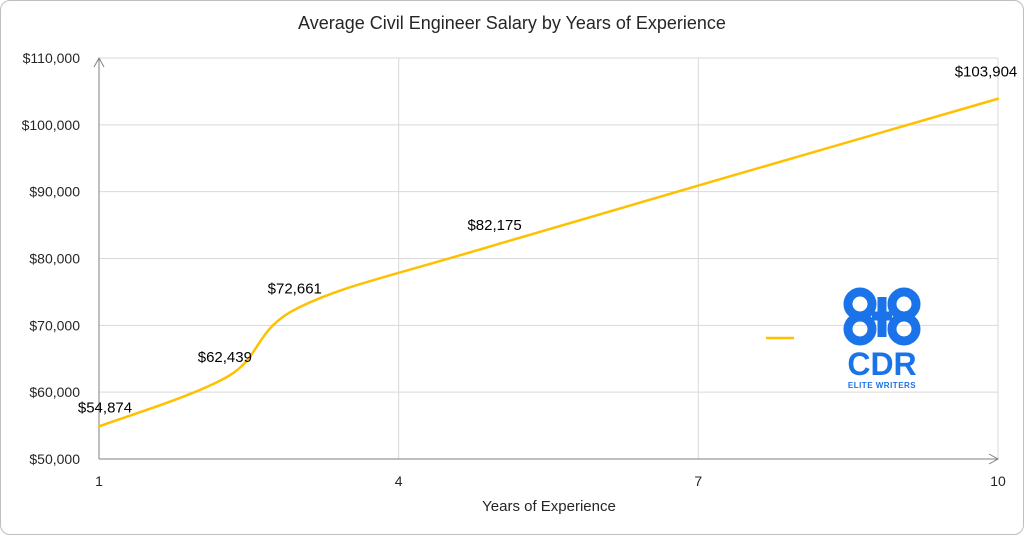 Image resolution: width=1024 pixels, height=535 pixels. I want to click on cdr-logo: CDR ELITE WRITERS, so click(882, 340).